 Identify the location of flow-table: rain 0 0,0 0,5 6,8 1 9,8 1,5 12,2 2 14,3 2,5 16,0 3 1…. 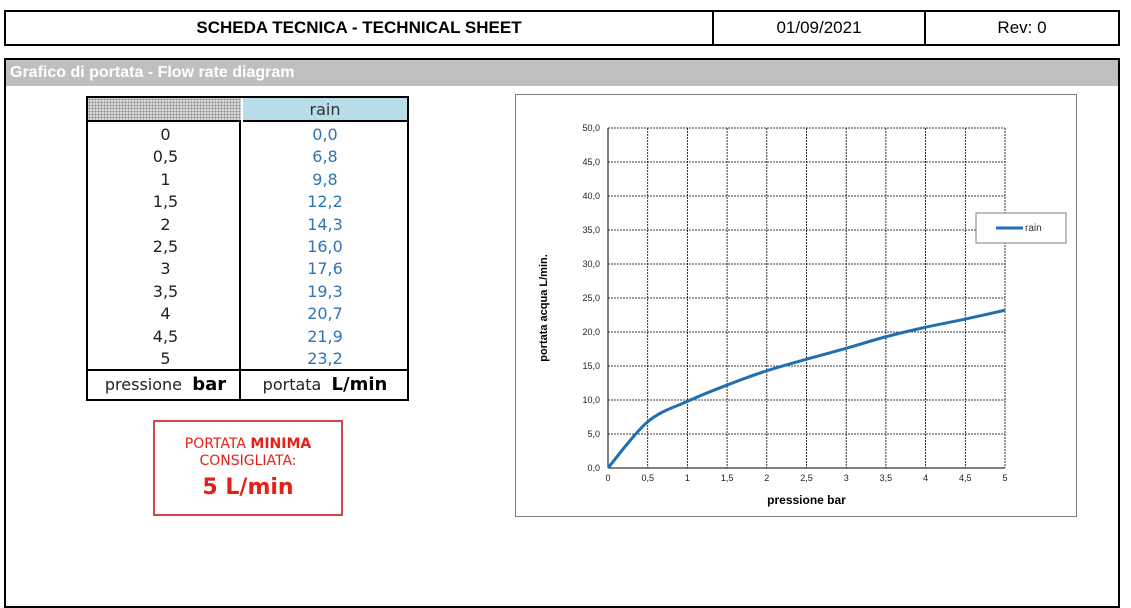
(247, 248).